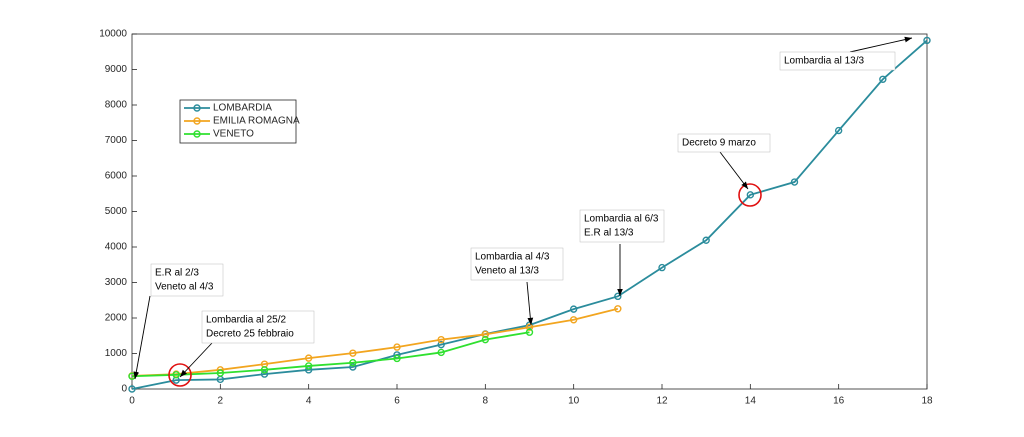 Image resolution: width=1024 pixels, height=437 pixels. What do you see at coordinates (246, 320) in the screenshot?
I see `annotation-text: Lombardia al 25/2` at bounding box center [246, 320].